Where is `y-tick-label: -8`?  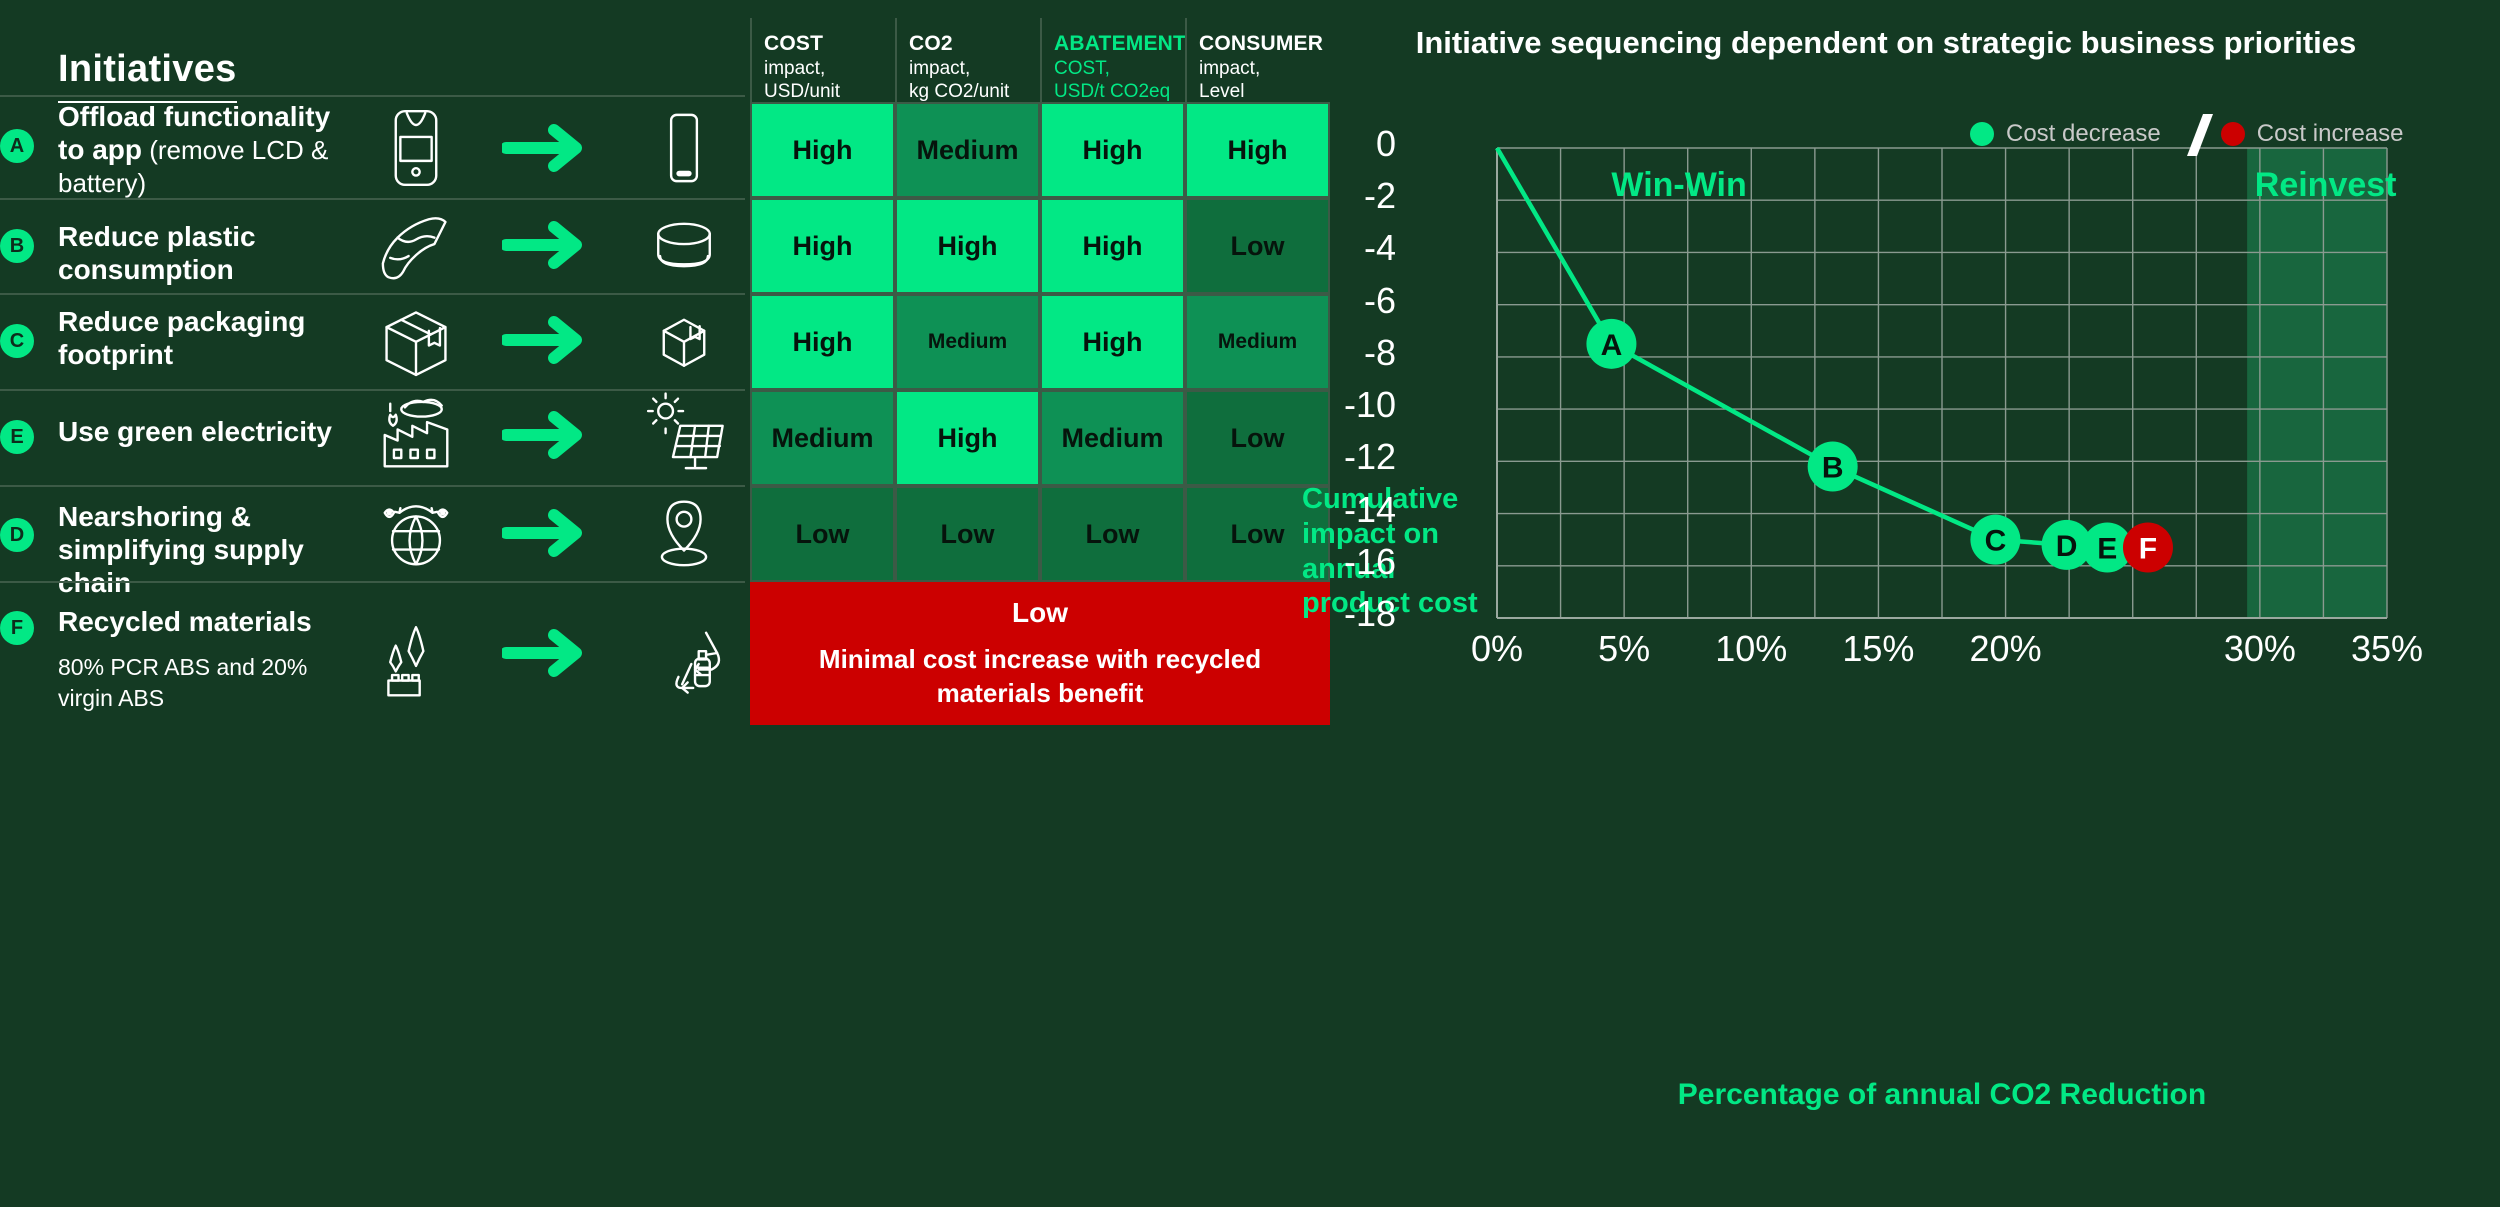 y-tick-label: -8 is located at coordinates (1379, 352).